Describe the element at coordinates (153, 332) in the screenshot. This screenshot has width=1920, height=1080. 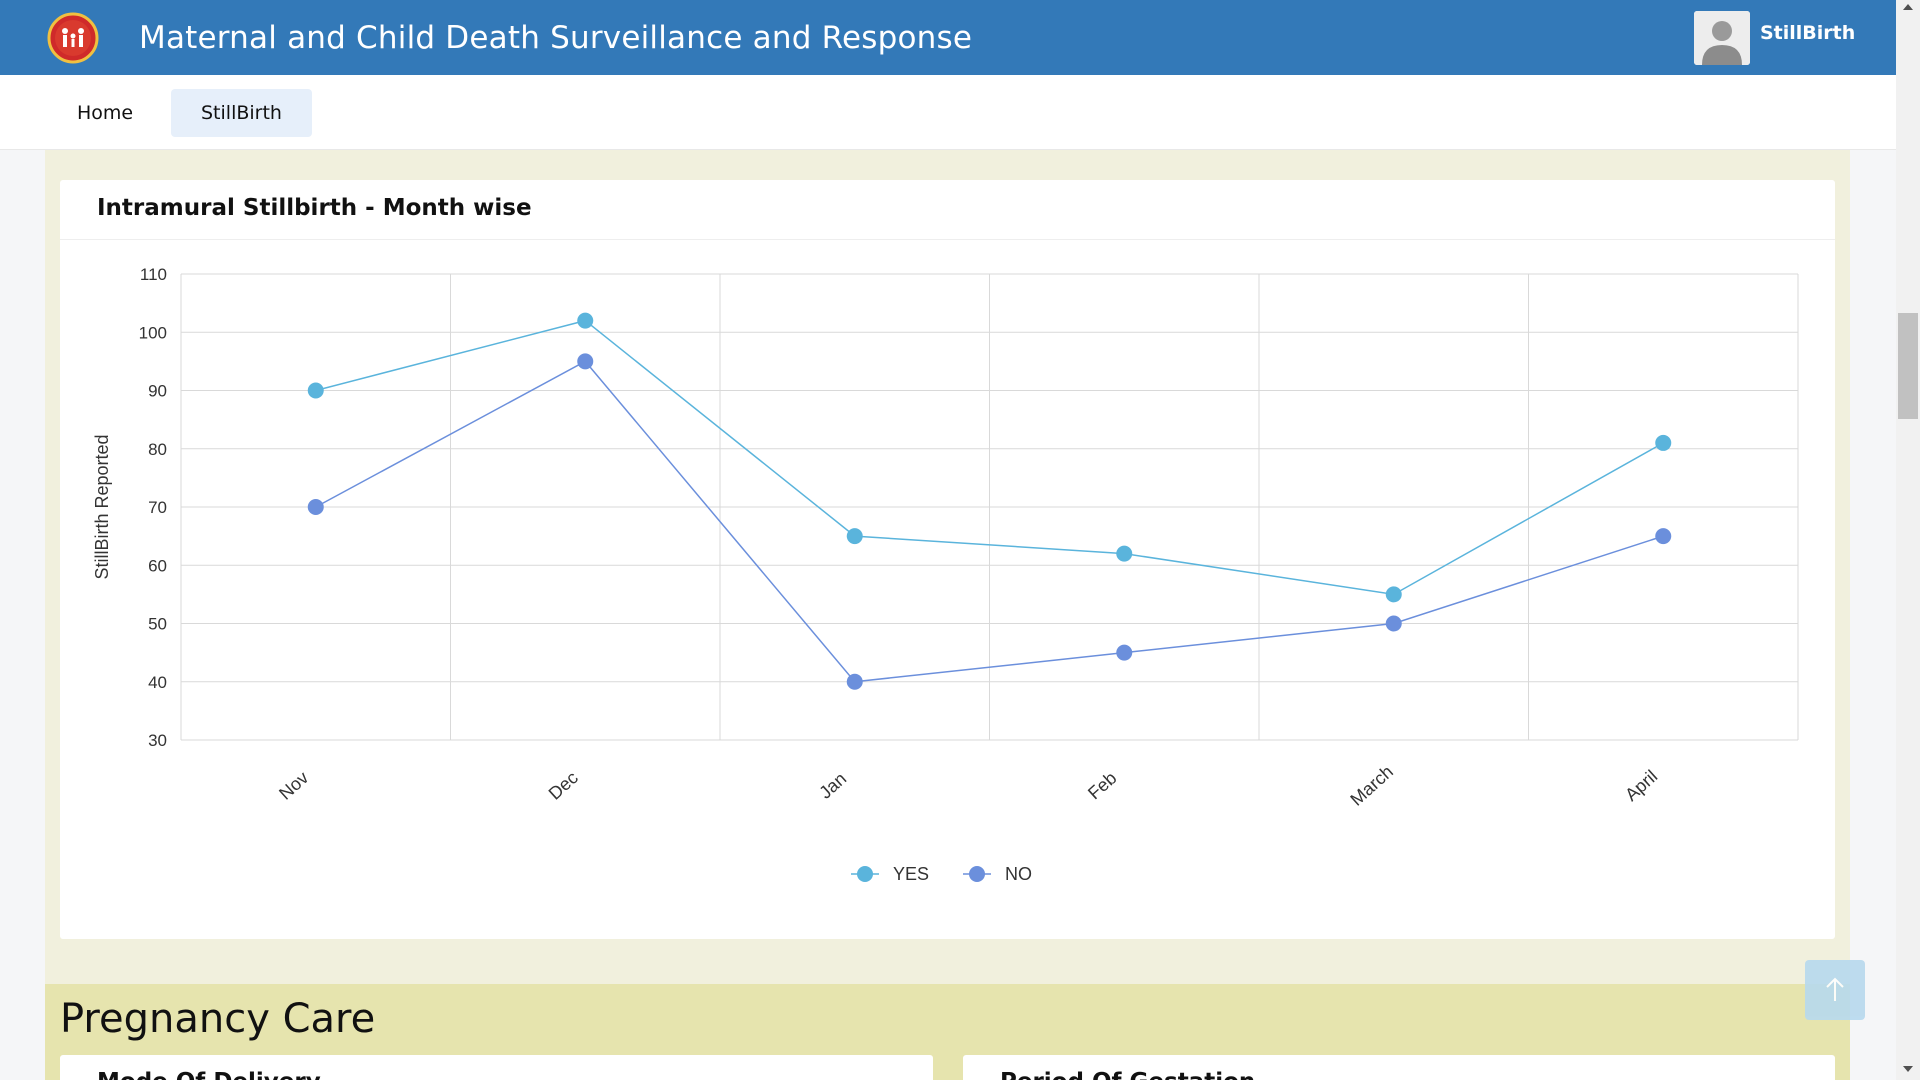
I see `y-tick-label: 100` at that location.